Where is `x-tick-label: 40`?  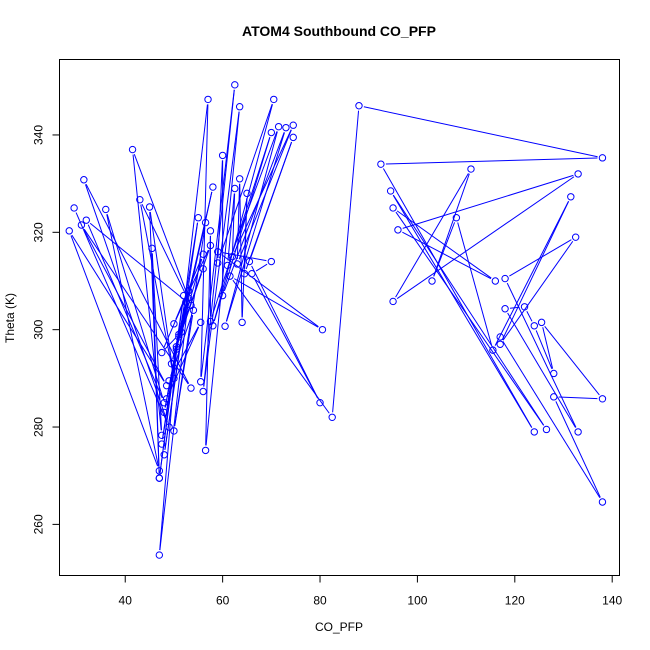
x-tick-label: 40 is located at coordinates (126, 601).